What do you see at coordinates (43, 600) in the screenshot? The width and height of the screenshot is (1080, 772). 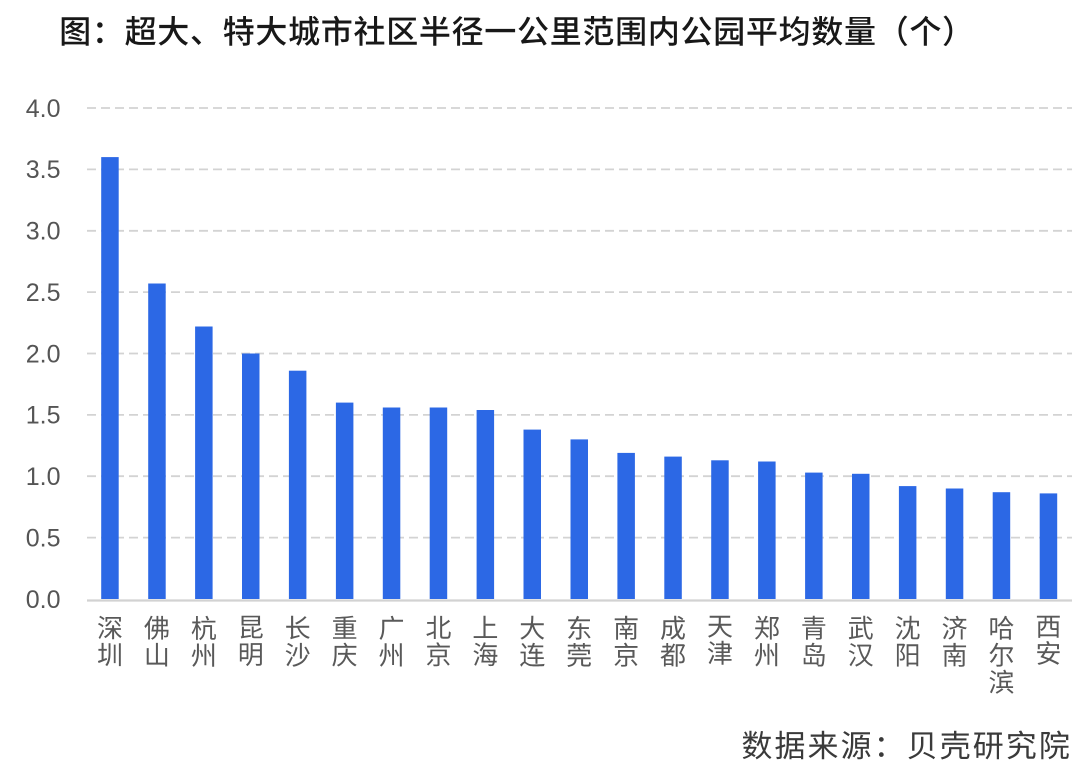 I see `svg-text: 0.0` at bounding box center [43, 600].